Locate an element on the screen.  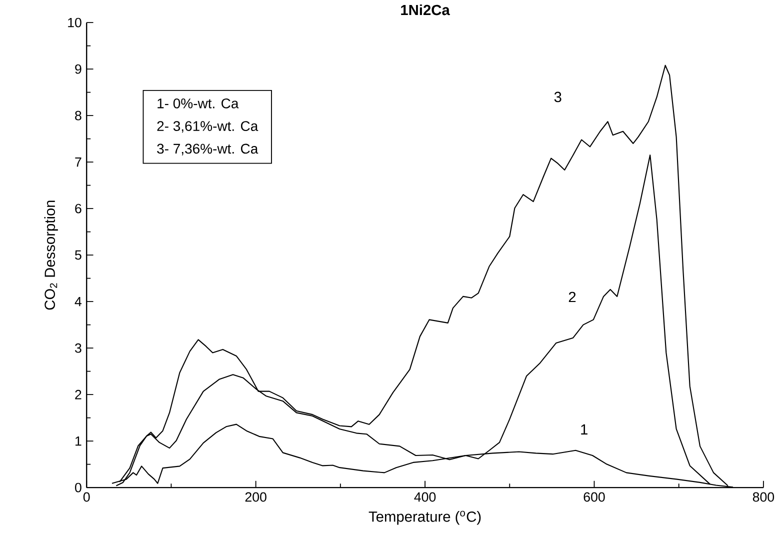
x-tick-label: 400 is located at coordinates (425, 497).